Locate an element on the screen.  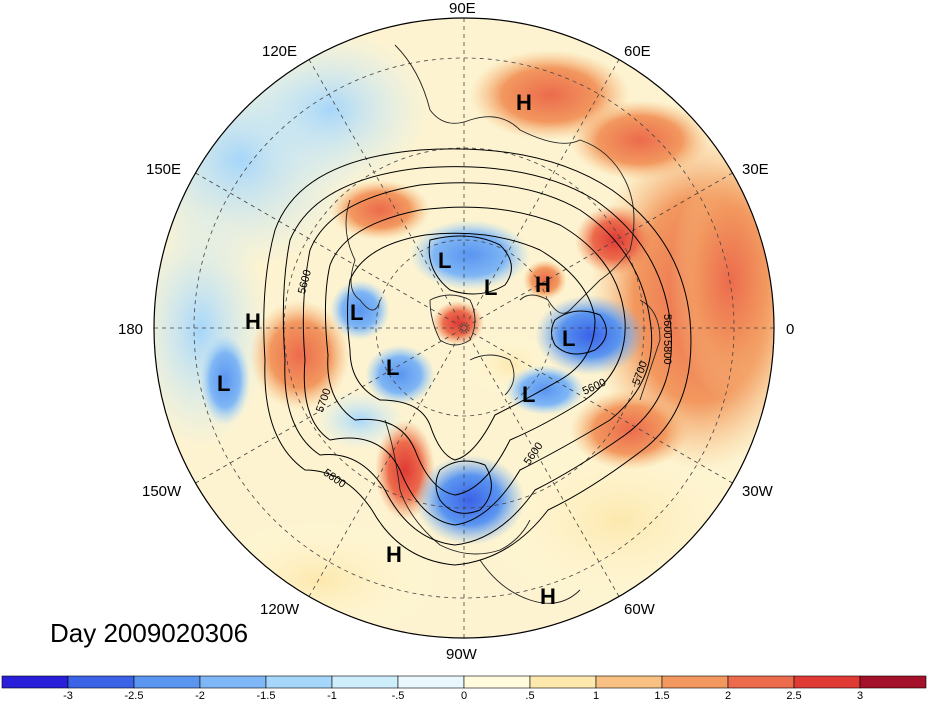
colorbar-tick-label: .5 is located at coordinates (529, 696).